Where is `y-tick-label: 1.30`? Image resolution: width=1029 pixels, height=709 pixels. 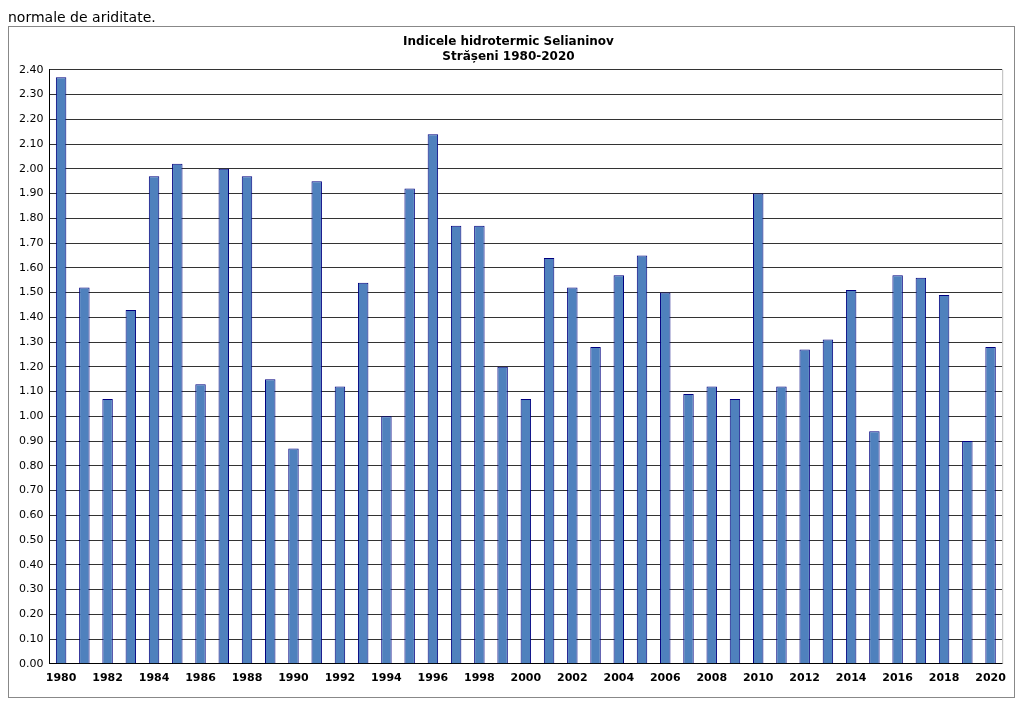 y-tick-label: 1.30 is located at coordinates (31, 341).